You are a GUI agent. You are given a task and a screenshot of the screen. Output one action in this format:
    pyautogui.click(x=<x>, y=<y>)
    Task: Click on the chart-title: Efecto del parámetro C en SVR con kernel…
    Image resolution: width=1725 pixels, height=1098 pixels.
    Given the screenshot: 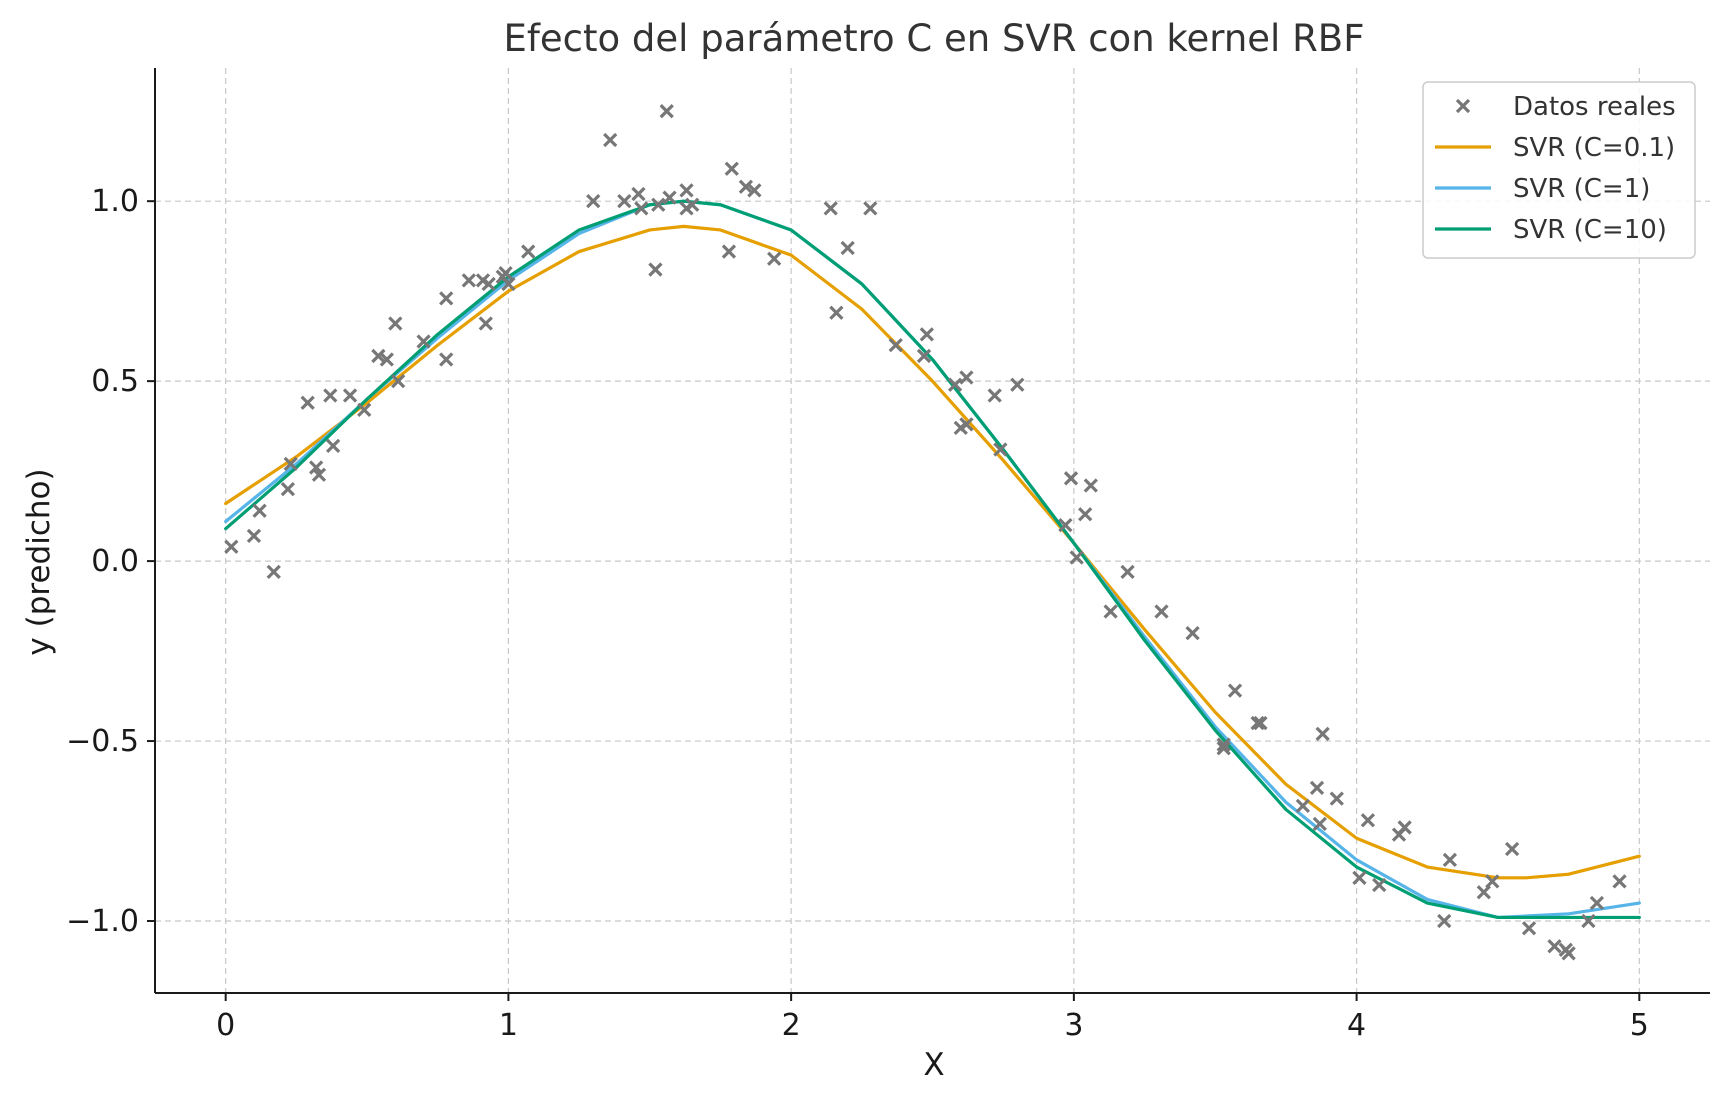 What is the action you would take?
    pyautogui.click(x=934, y=38)
    